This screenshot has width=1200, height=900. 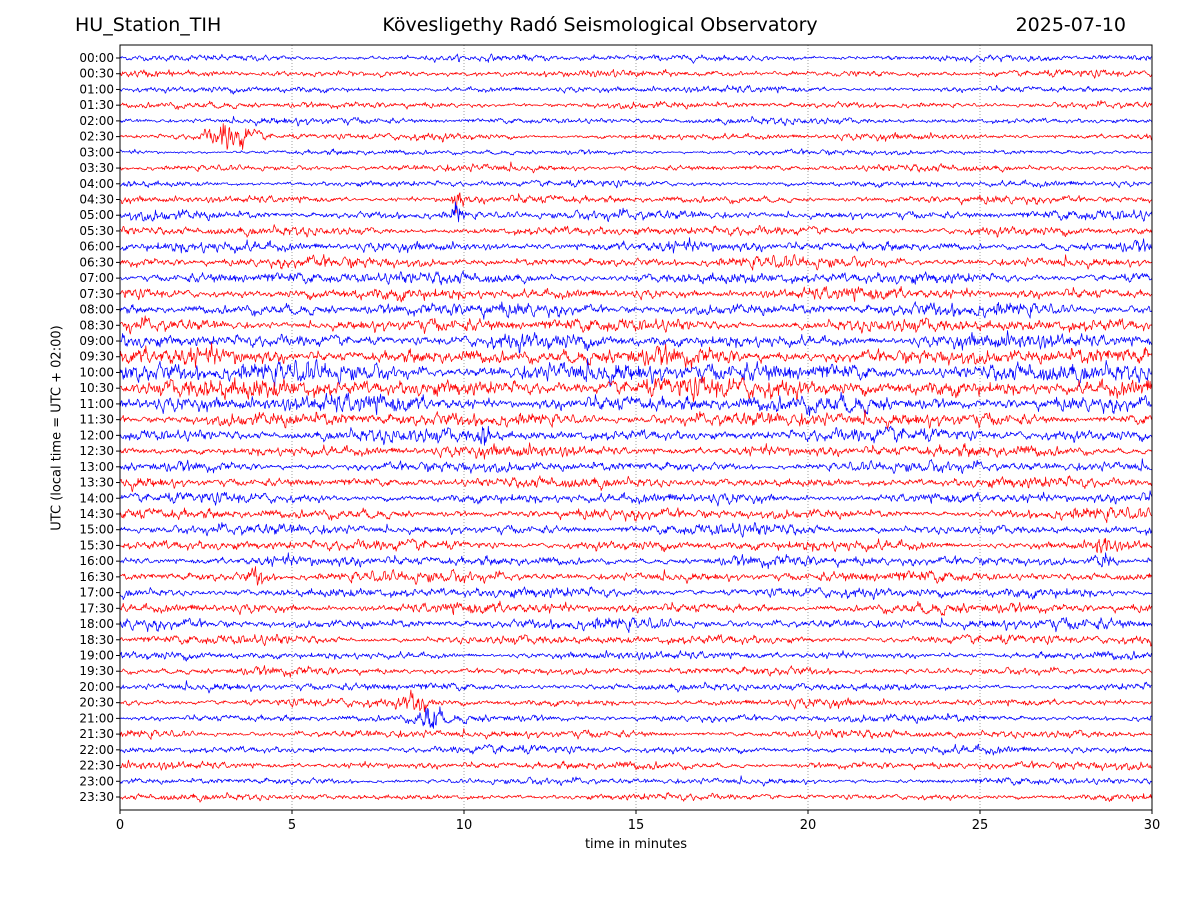 I want to click on y-tick-label: 13:00, so click(x=96, y=467).